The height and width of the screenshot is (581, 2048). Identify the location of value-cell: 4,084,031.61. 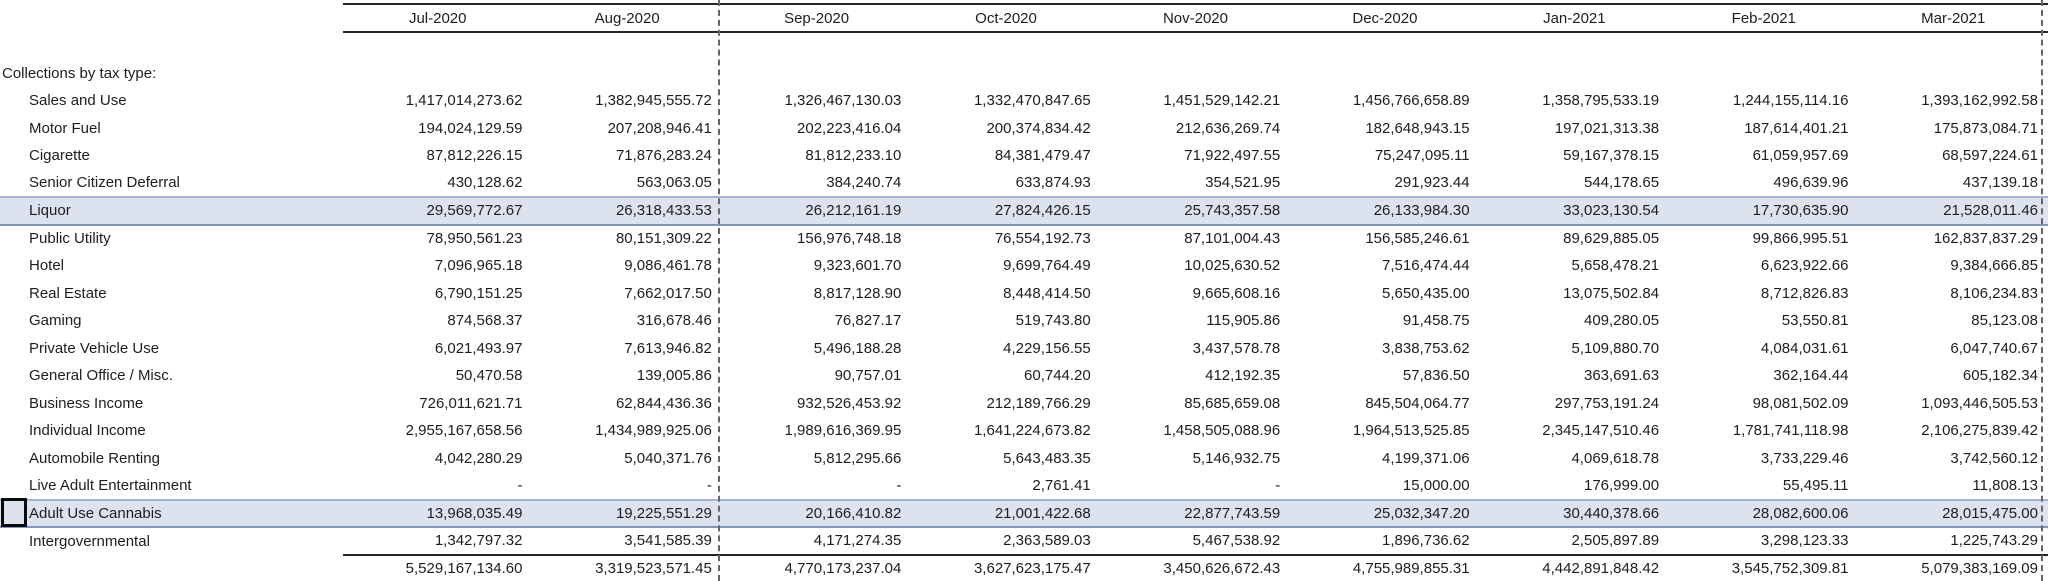
(1804, 348).